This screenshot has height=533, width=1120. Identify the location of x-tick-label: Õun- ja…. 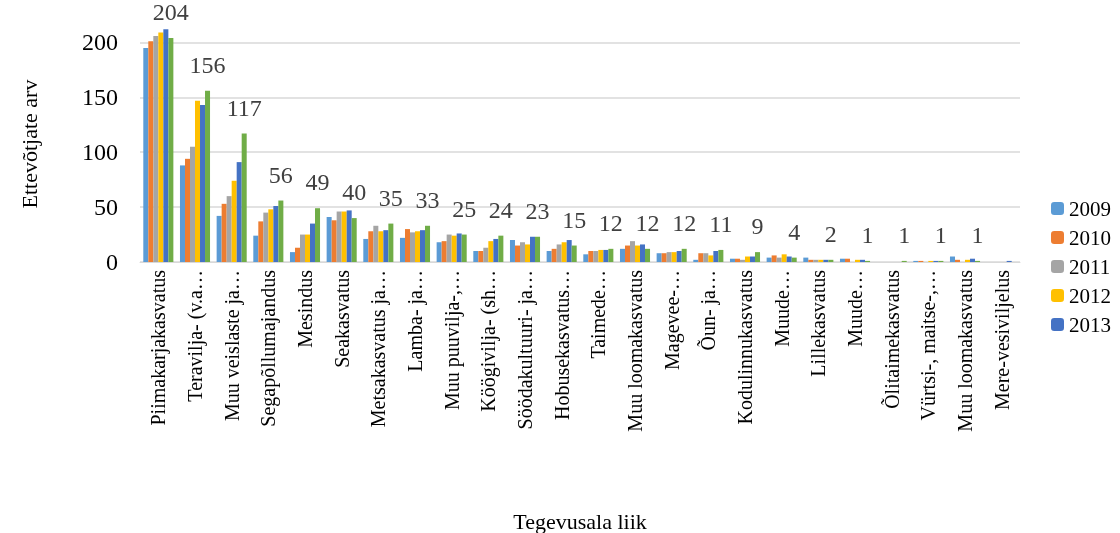
(708, 310).